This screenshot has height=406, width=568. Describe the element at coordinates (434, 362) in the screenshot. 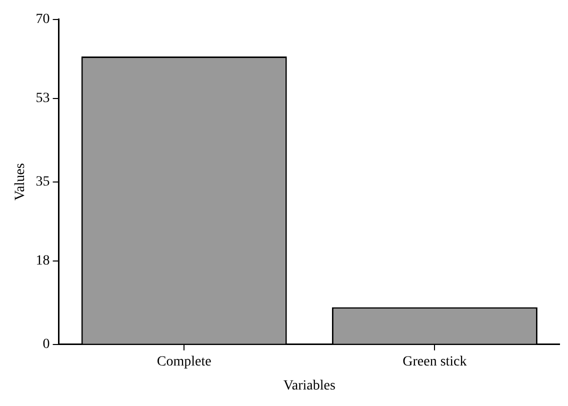

I see `x-tick-label: Green stick` at that location.